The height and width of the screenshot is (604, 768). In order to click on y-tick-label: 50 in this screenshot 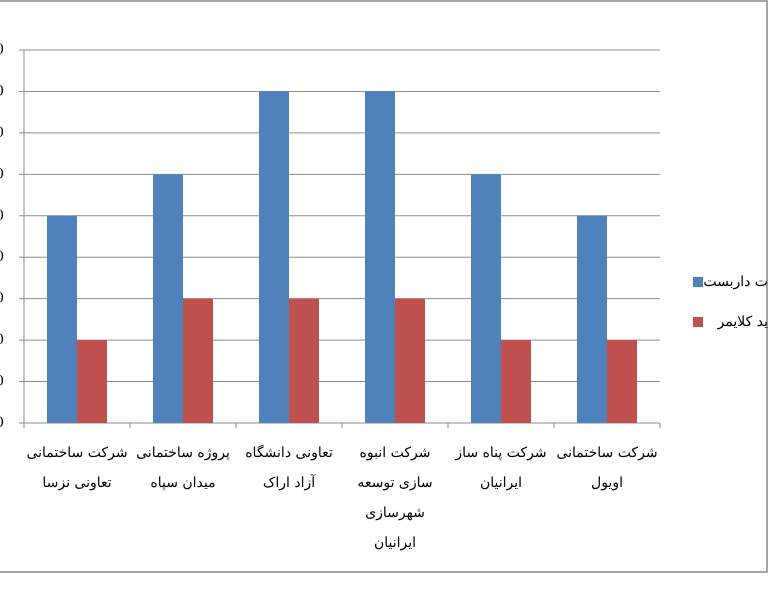, I will do `click(2, 216)`.